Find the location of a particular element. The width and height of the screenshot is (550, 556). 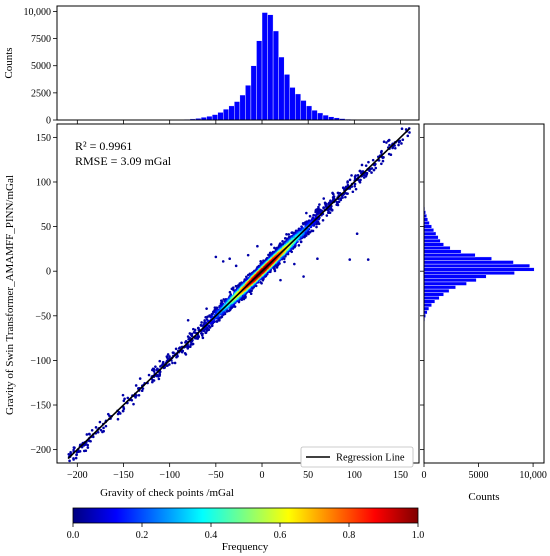

top-histogram-ylabel: Counts is located at coordinates (9, 62).